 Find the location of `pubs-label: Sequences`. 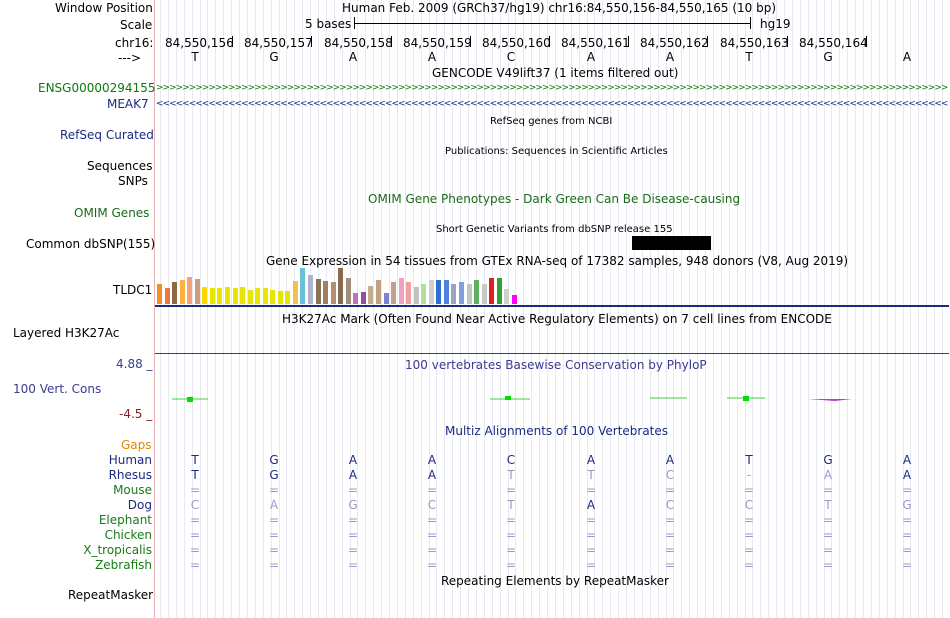

pubs-label: Sequences is located at coordinates (120, 166).